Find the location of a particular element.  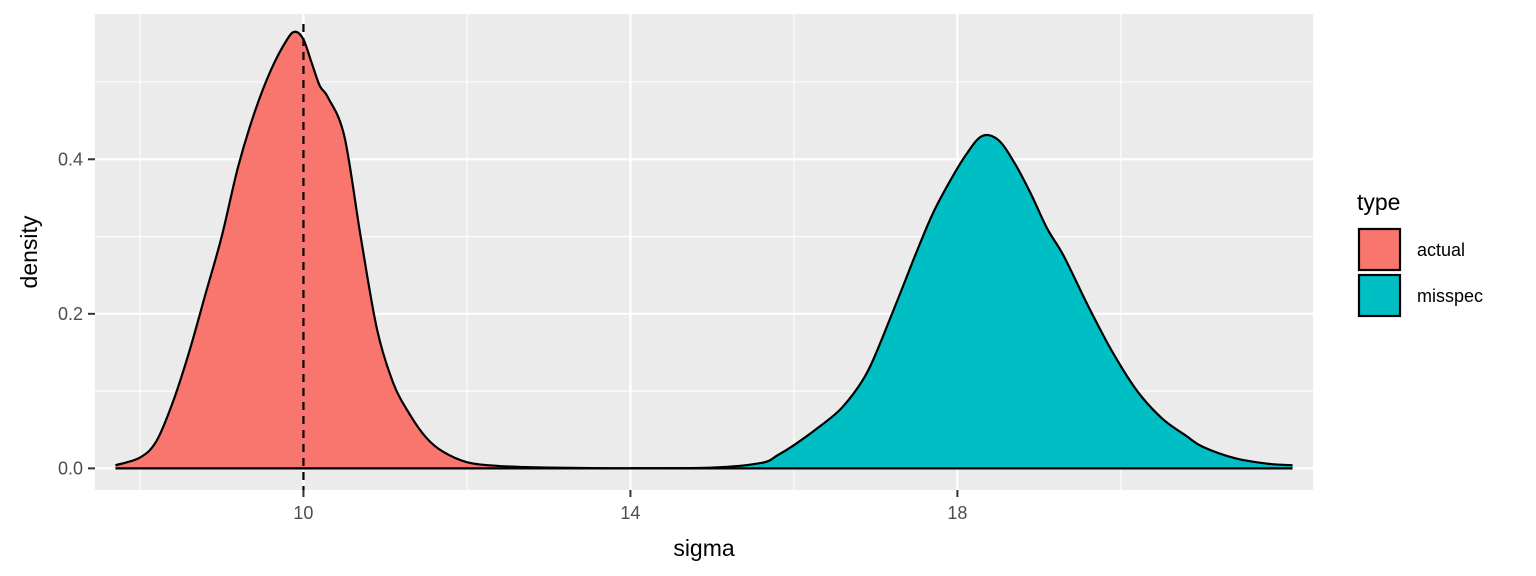

legend-label-actual: actual is located at coordinates (1441, 250).